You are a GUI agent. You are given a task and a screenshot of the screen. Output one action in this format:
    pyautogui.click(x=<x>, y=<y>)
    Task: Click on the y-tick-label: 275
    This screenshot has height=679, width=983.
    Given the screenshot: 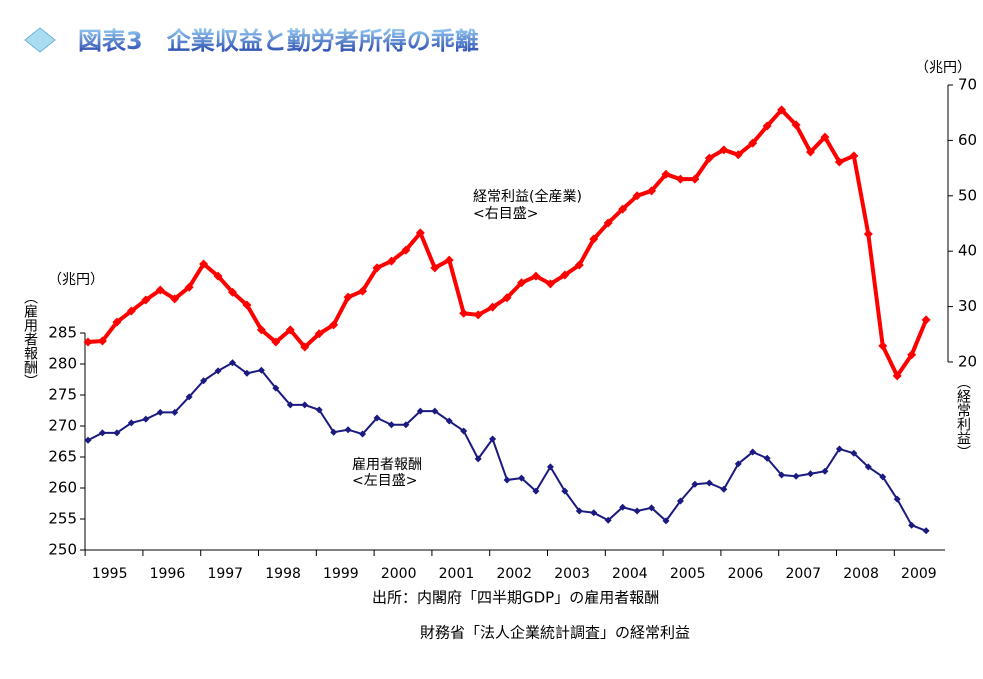 What is the action you would take?
    pyautogui.click(x=62, y=395)
    